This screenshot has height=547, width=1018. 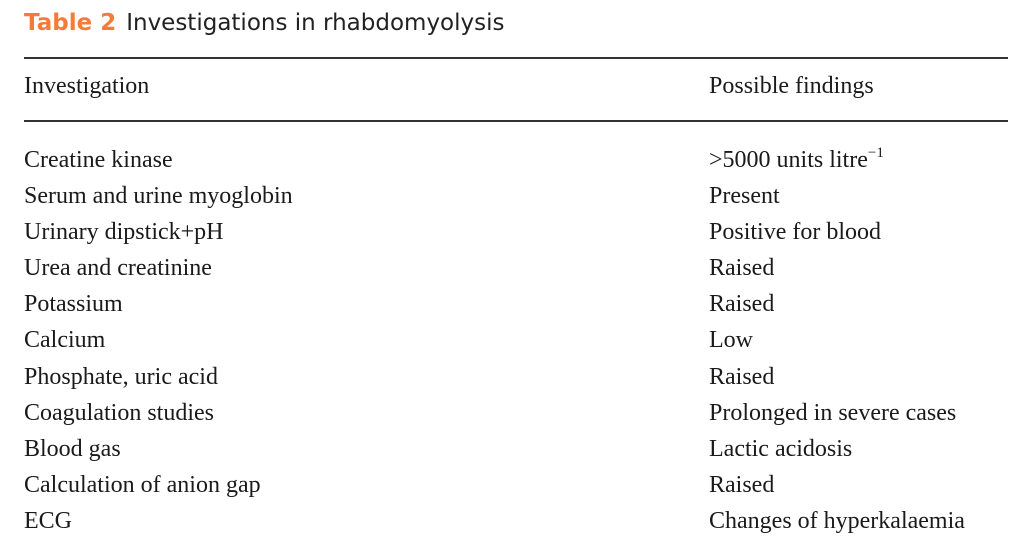 What do you see at coordinates (795, 232) in the screenshot?
I see `finding-cell: Positive for blood` at bounding box center [795, 232].